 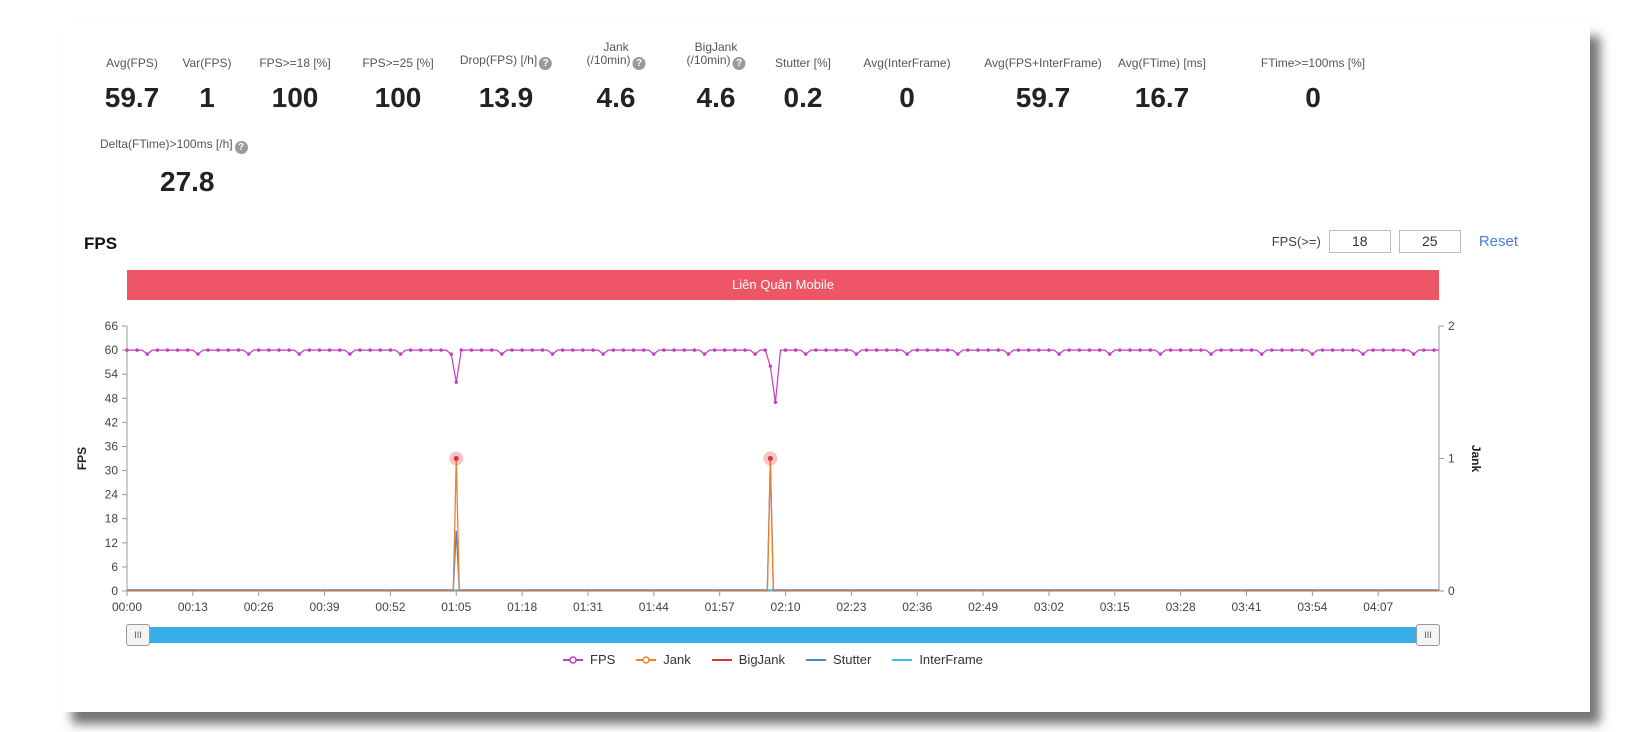 I want to click on reset-button: Reset, so click(x=1498, y=241).